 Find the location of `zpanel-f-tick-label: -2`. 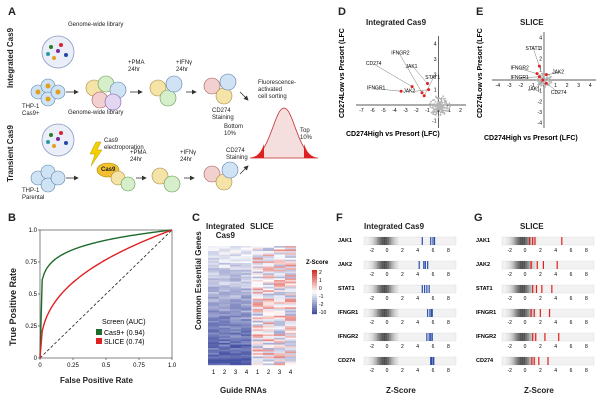

zpanel-f-tick-label: -2 is located at coordinates (371, 275).